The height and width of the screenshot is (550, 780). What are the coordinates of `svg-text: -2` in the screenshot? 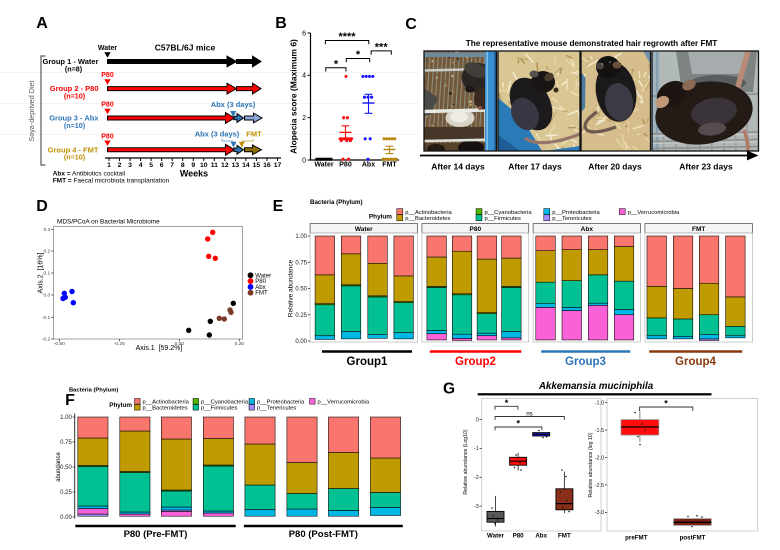 It's located at (476, 478).